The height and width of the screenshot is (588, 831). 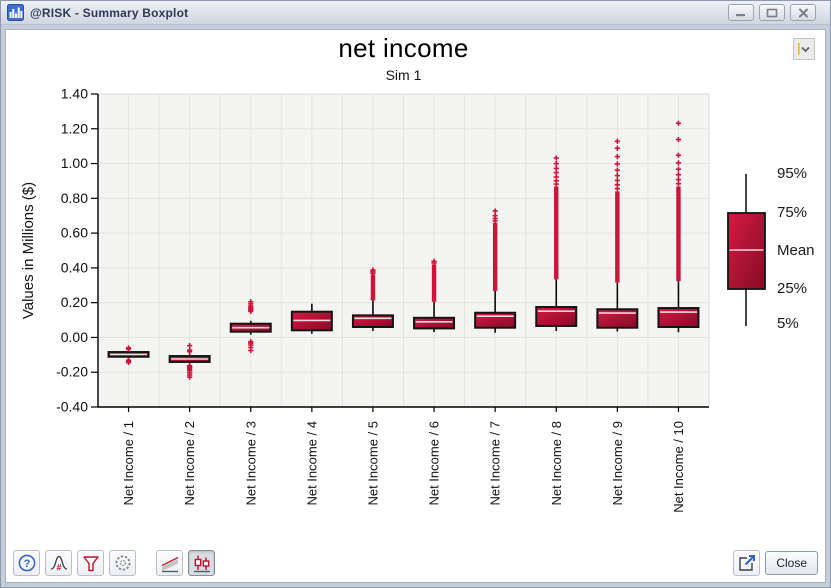 I want to click on y-tick-label: 0.40, so click(x=74, y=267).